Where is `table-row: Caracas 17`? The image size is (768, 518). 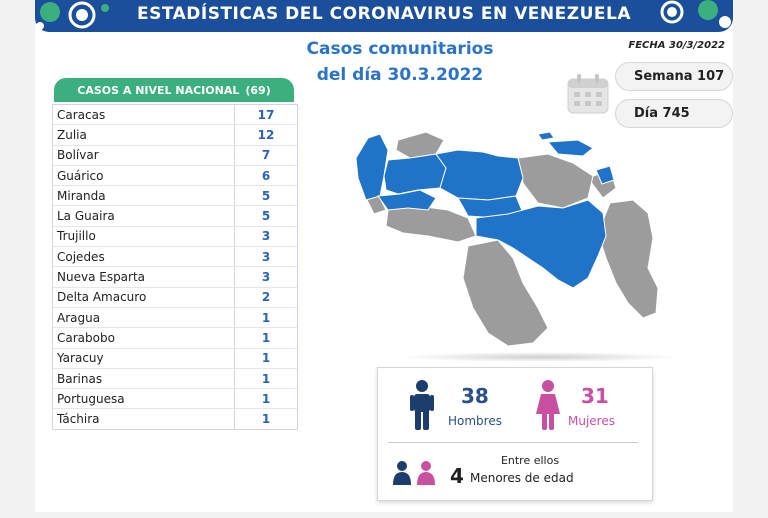 table-row: Caracas 17 is located at coordinates (175, 115).